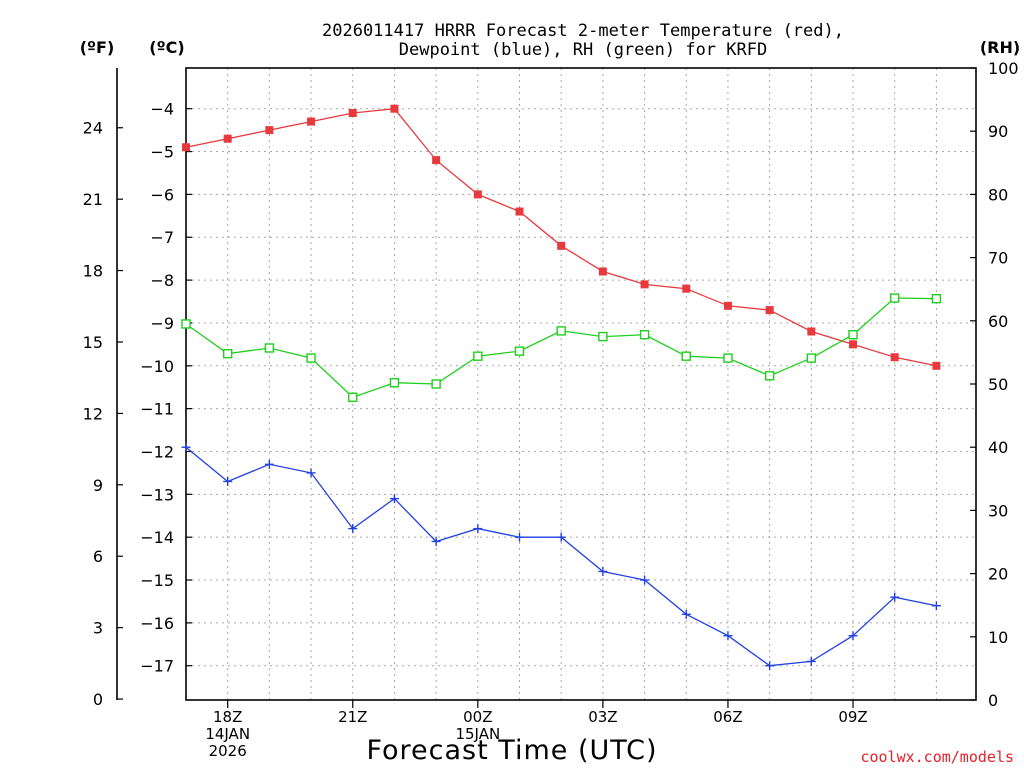 The width and height of the screenshot is (1024, 768). I want to click on fahrenheit-tick-label: 12, so click(93, 413).